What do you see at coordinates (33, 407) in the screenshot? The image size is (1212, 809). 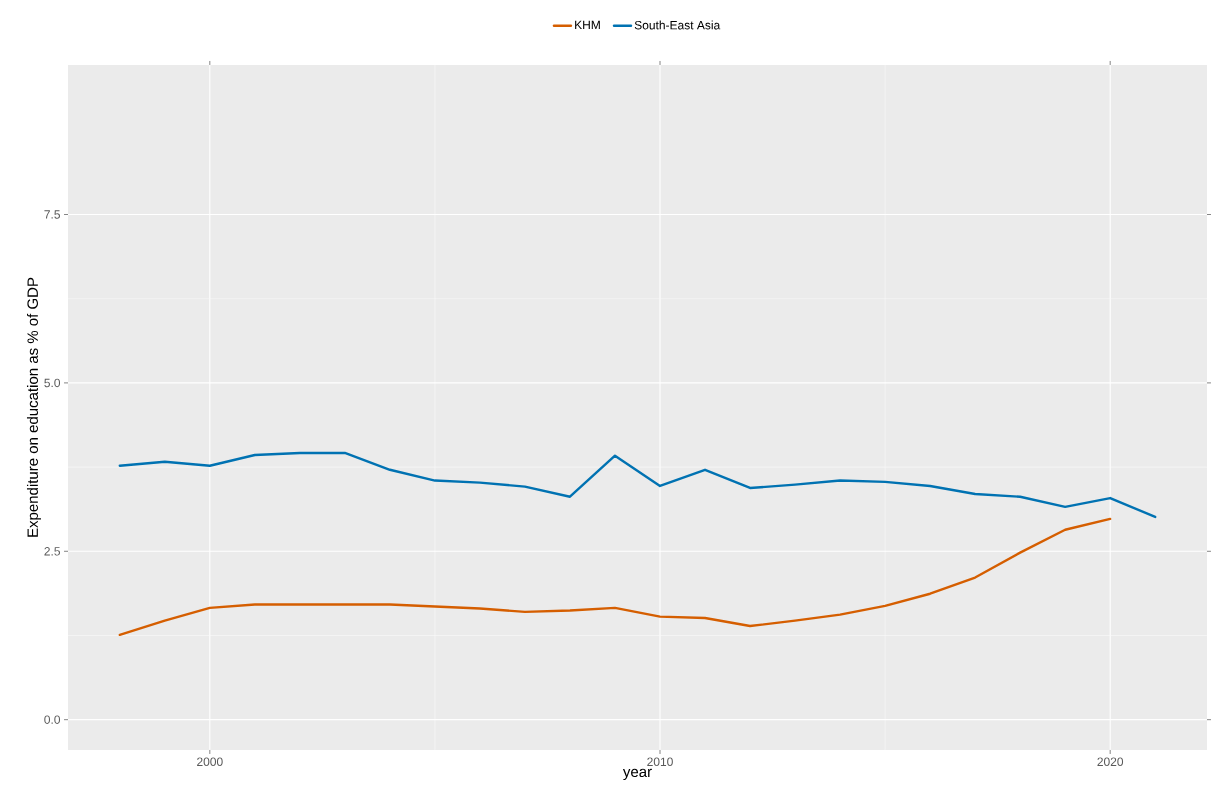 I see `y-axis-title: Expenditure on education as % of GDP` at bounding box center [33, 407].